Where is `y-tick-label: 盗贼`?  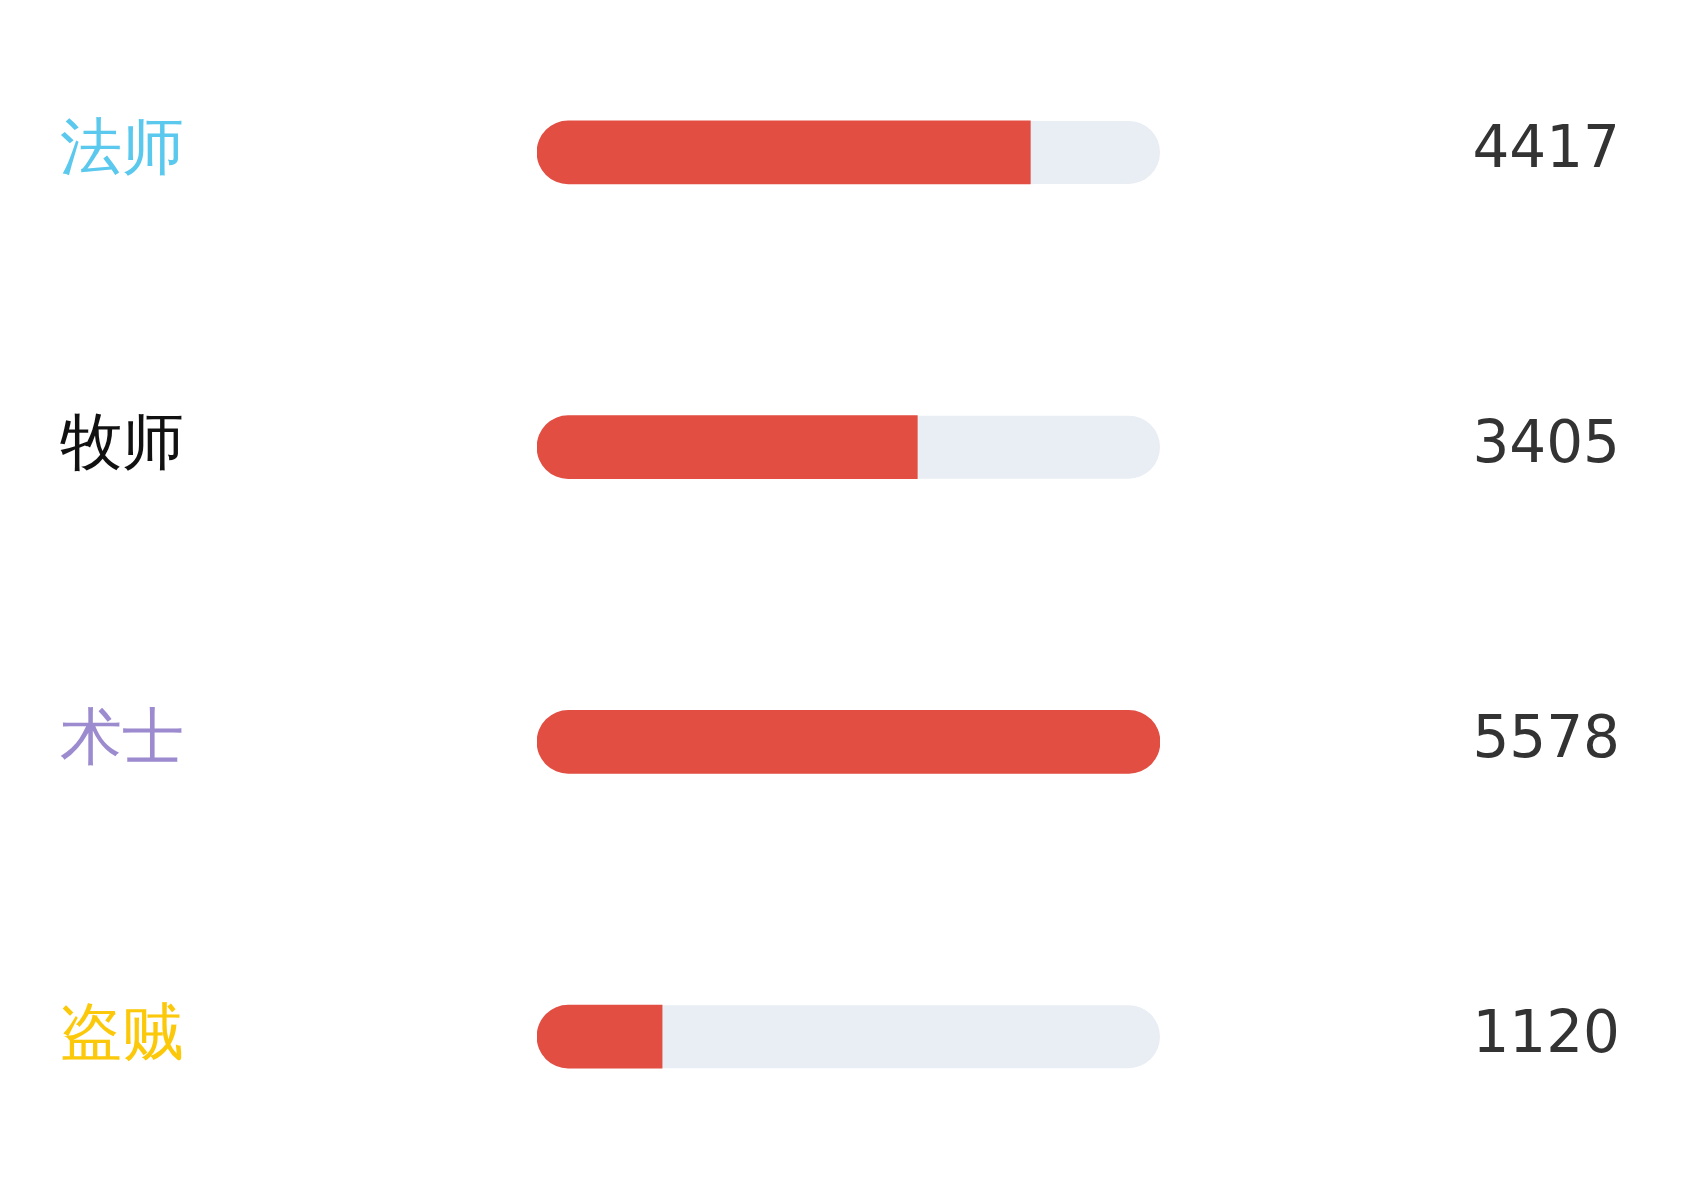 y-tick-label: 盗贼 is located at coordinates (122, 1031).